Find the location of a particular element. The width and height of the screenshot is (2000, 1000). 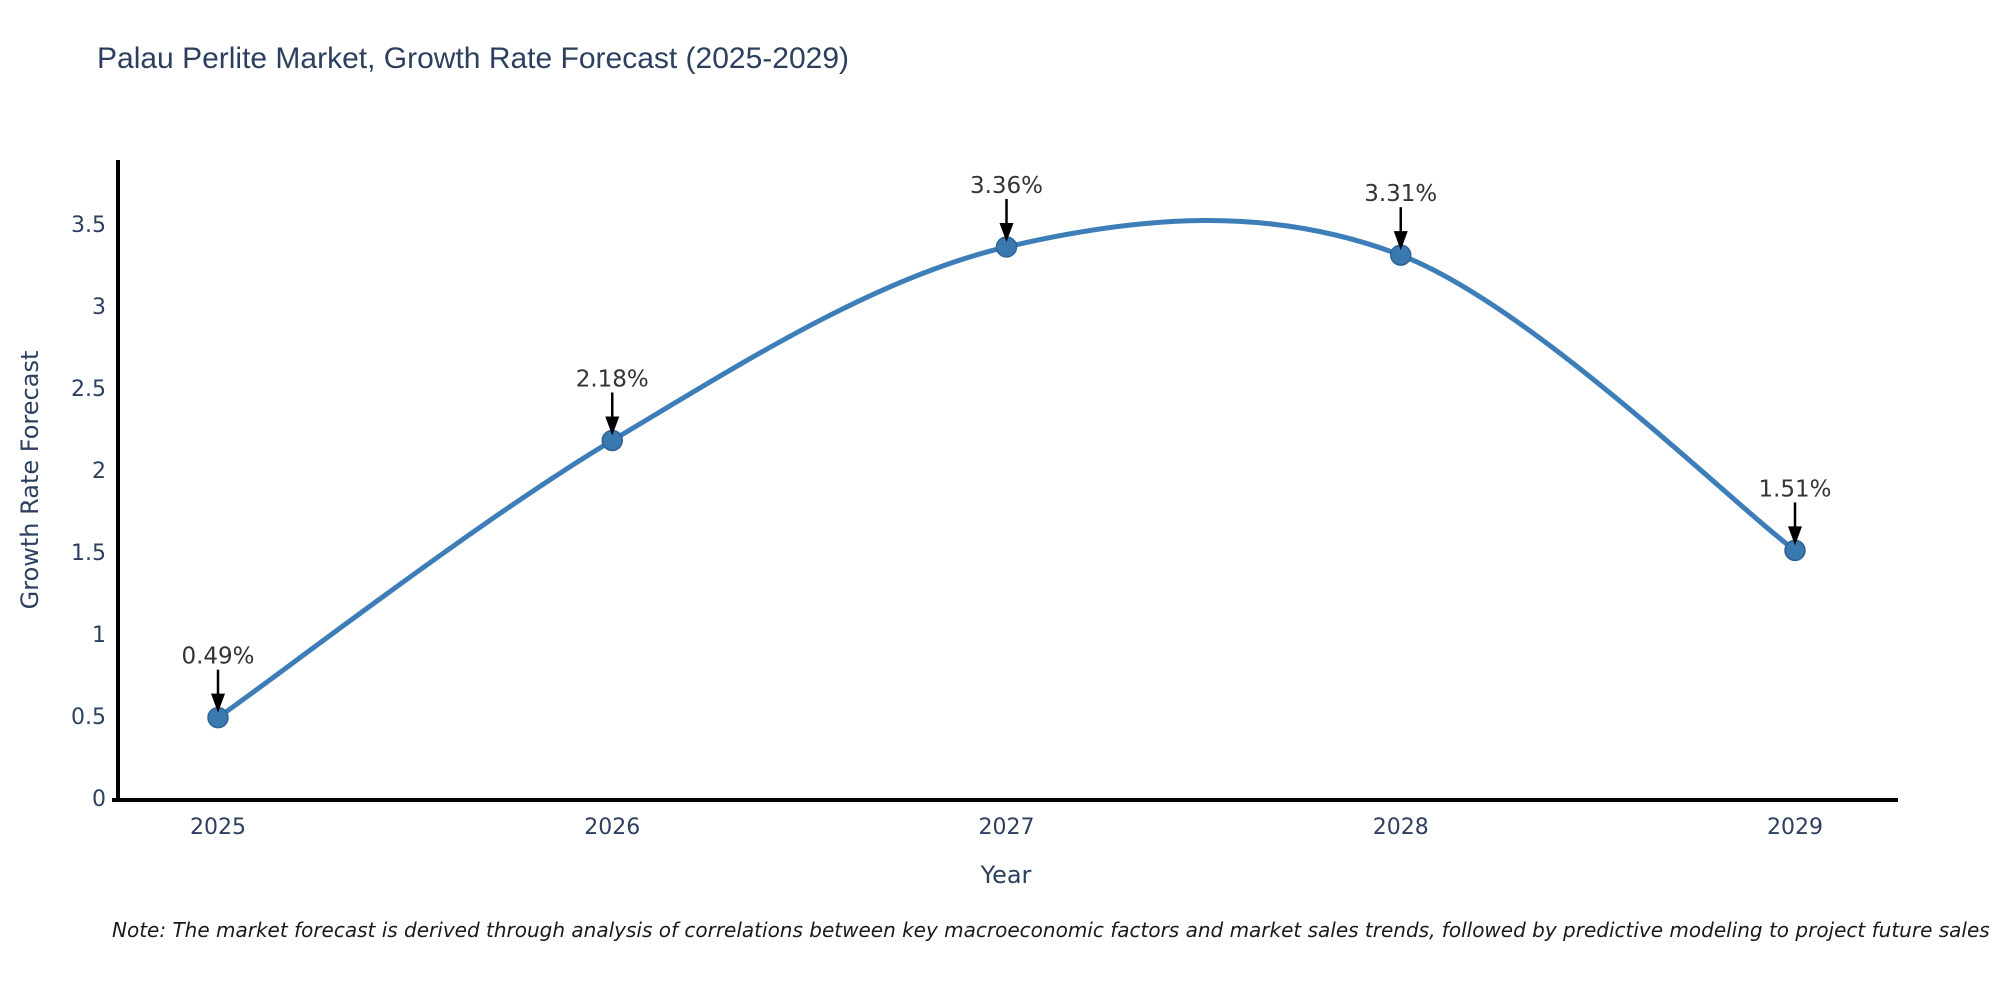

x-tick-label: 2026 is located at coordinates (612, 827).